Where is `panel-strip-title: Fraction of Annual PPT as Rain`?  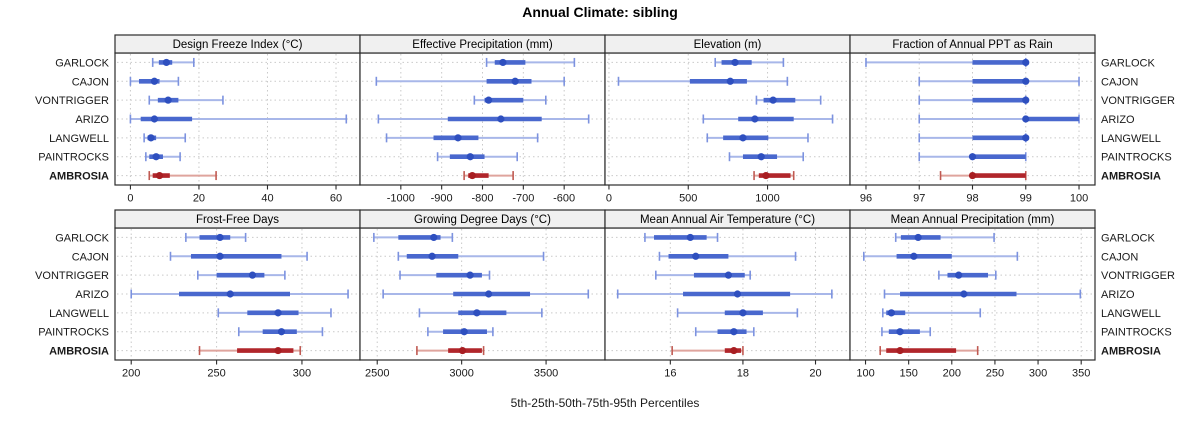 panel-strip-title: Fraction of Annual PPT as Rain is located at coordinates (972, 45).